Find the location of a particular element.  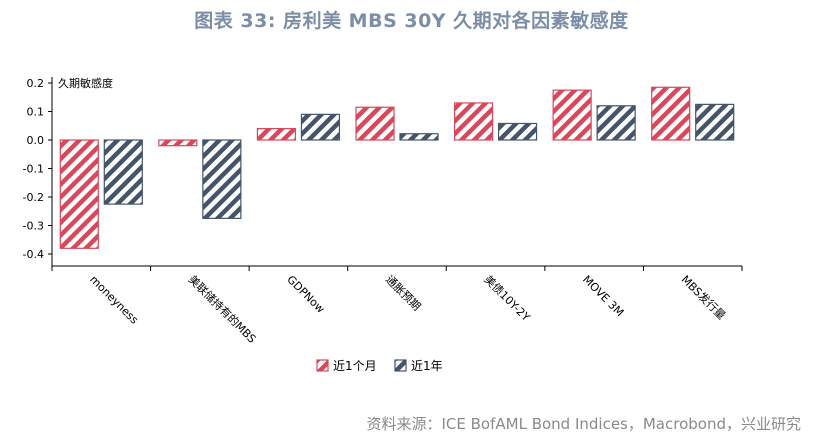

legend-label: 近1年 is located at coordinates (427, 366).